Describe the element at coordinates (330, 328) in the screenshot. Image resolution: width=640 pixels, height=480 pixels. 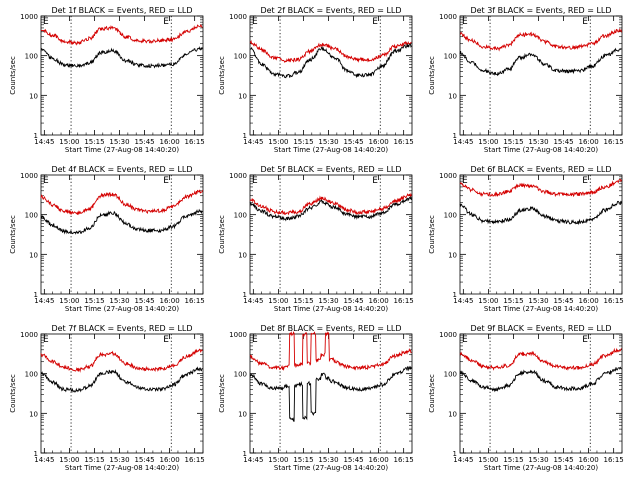
I see `chart-title: Det 8f BLACK = Events, RED = LLD` at that location.